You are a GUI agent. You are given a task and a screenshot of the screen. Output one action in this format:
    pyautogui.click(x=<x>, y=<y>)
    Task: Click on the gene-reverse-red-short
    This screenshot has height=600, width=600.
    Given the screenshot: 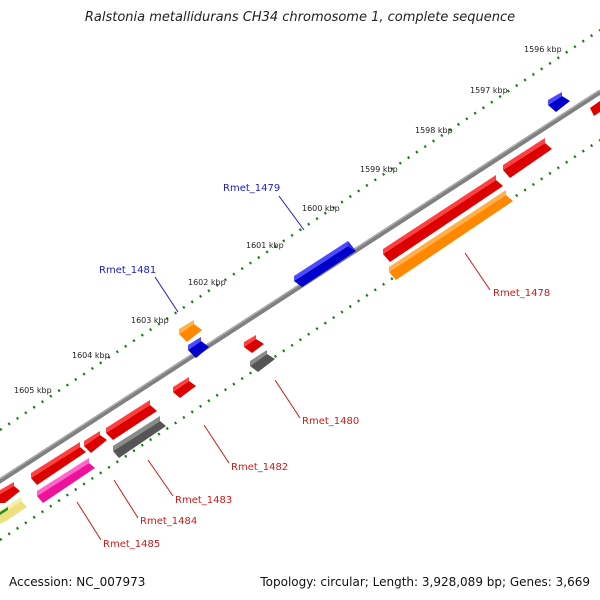 What is the action you would take?
    pyautogui.click(x=527, y=158)
    